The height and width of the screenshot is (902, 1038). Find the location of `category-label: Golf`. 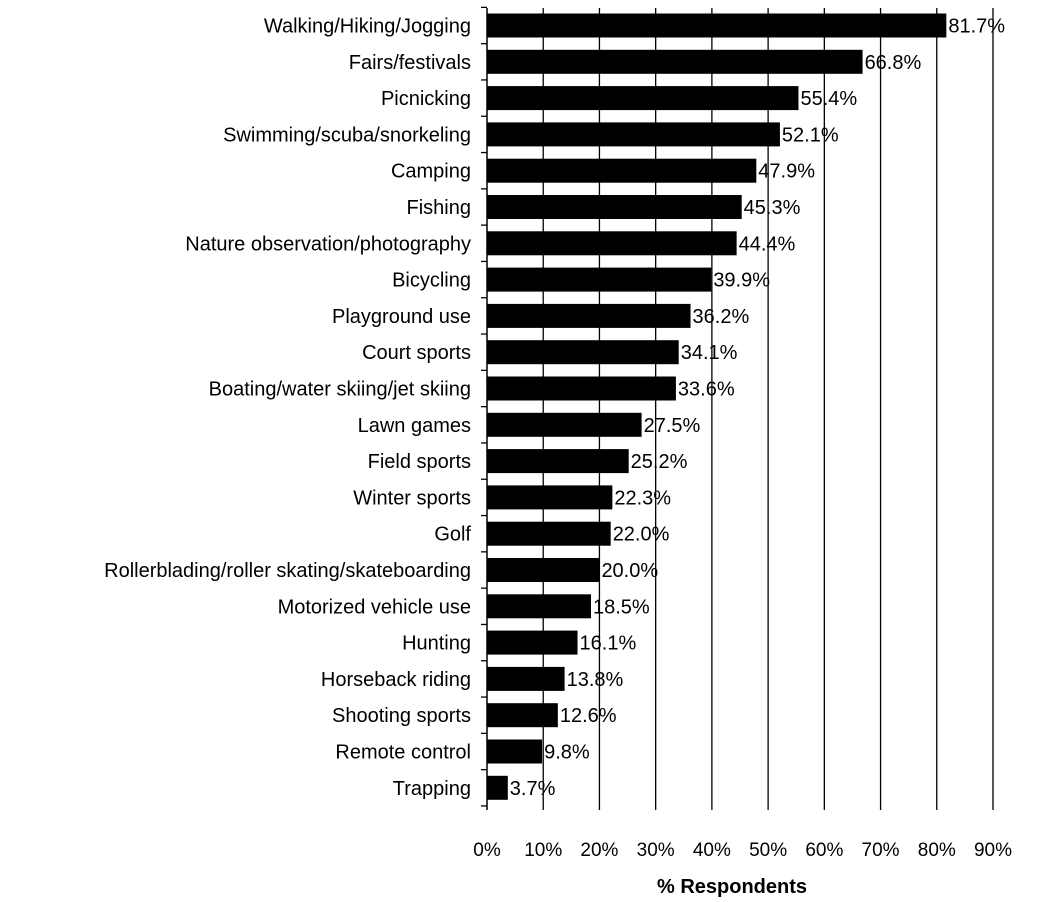

category-label: Golf is located at coordinates (452, 535).